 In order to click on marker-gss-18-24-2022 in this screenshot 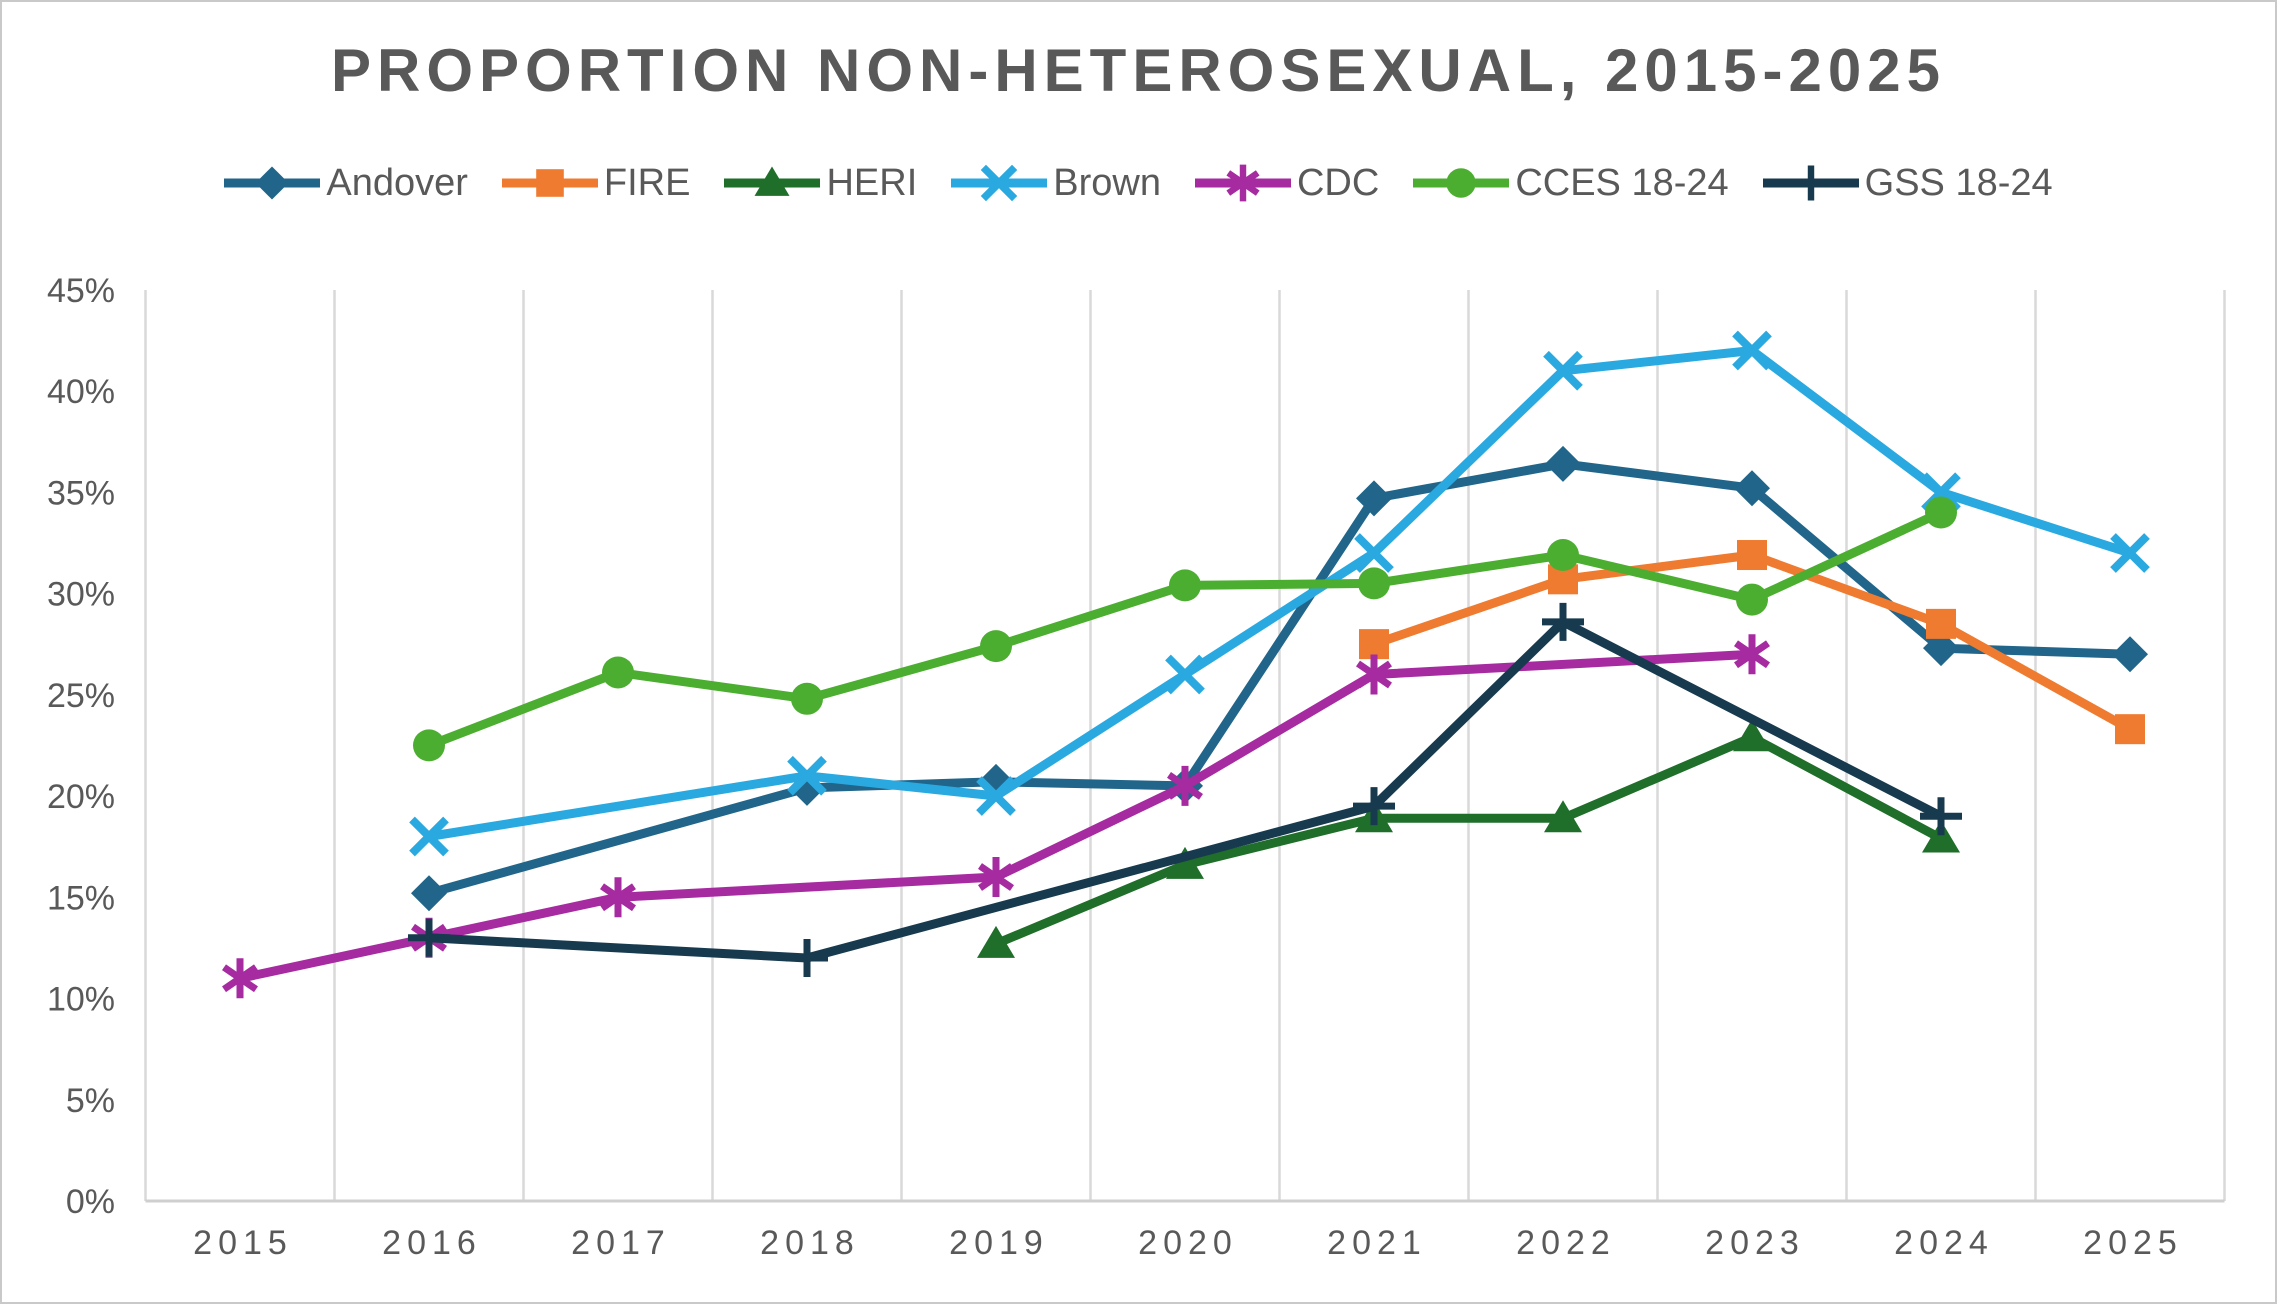, I will do `click(1563, 621)`.